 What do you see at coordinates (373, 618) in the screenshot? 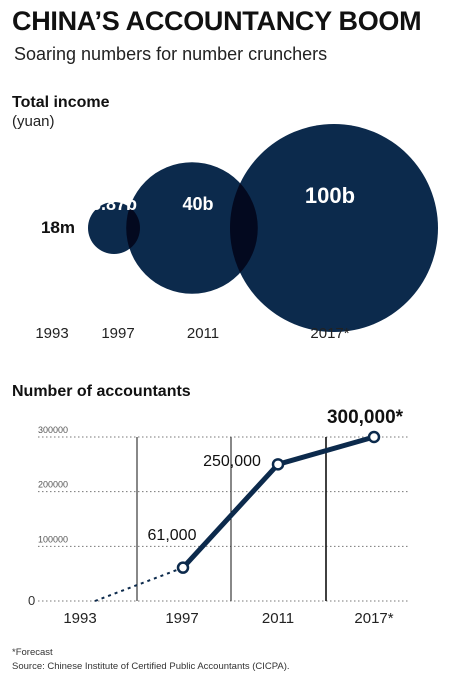
I see `x-tick-label: 2017*` at bounding box center [373, 618].